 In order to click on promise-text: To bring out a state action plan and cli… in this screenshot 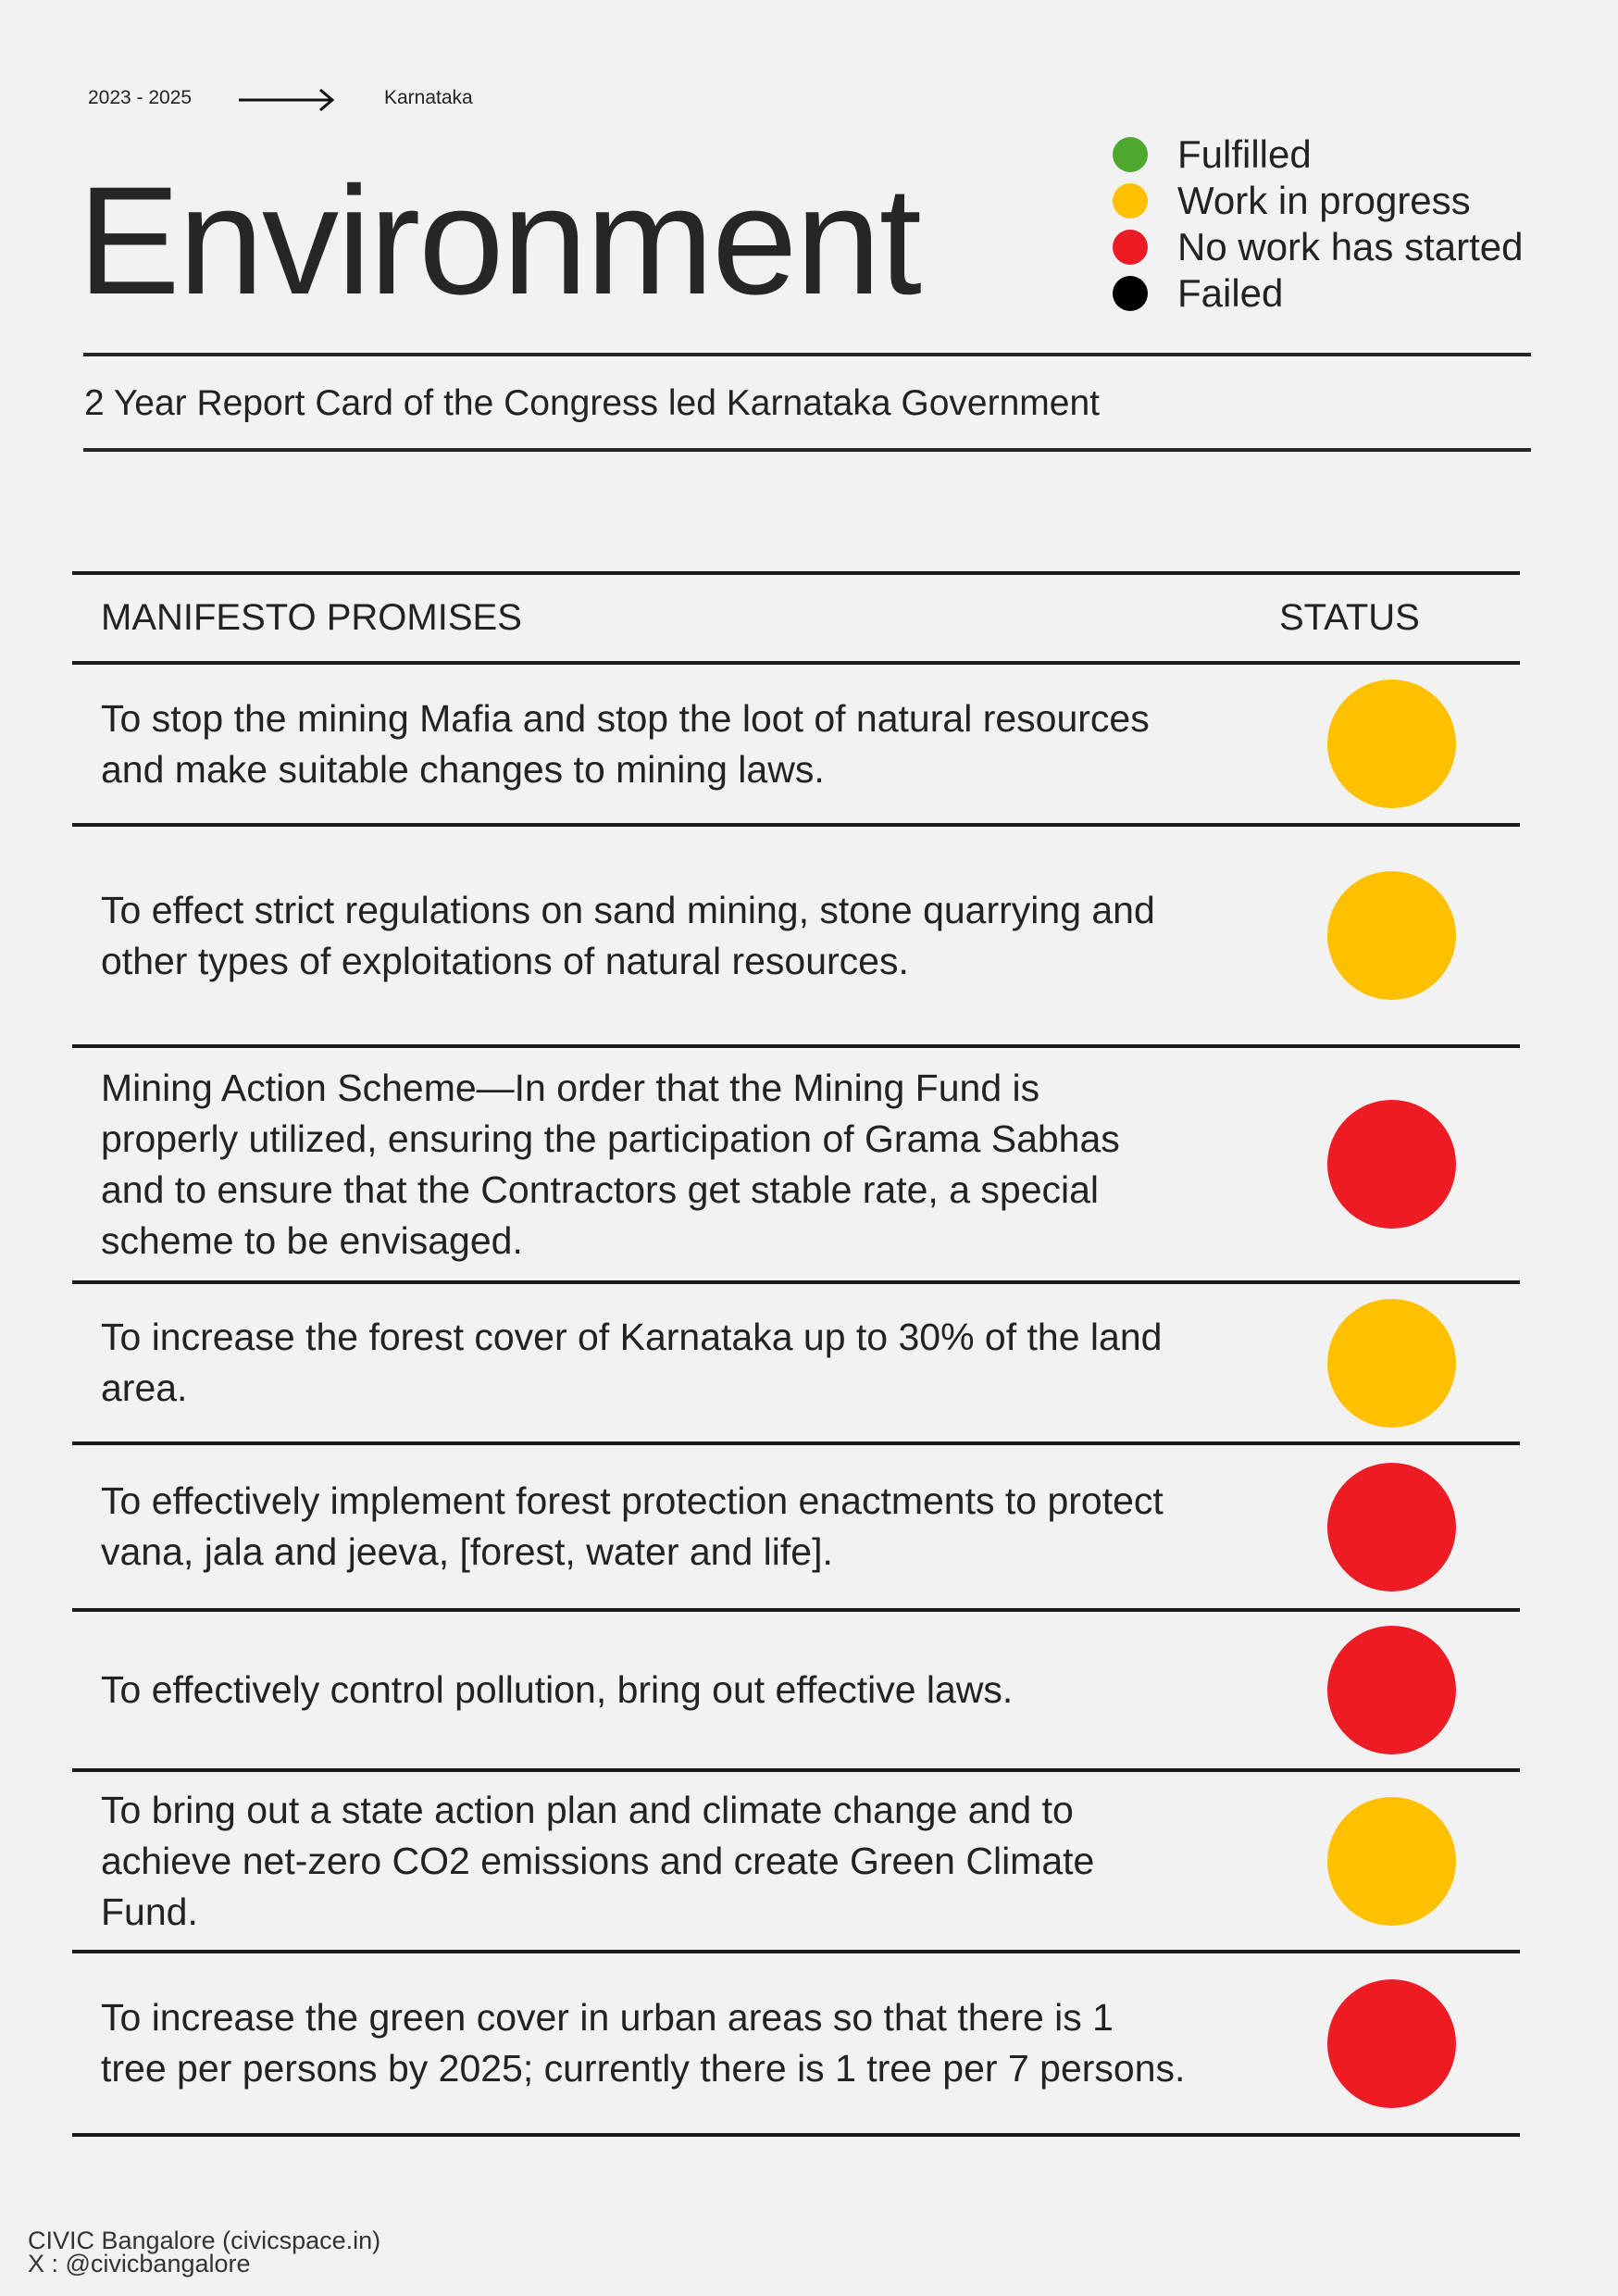, I will do `click(598, 1860)`.